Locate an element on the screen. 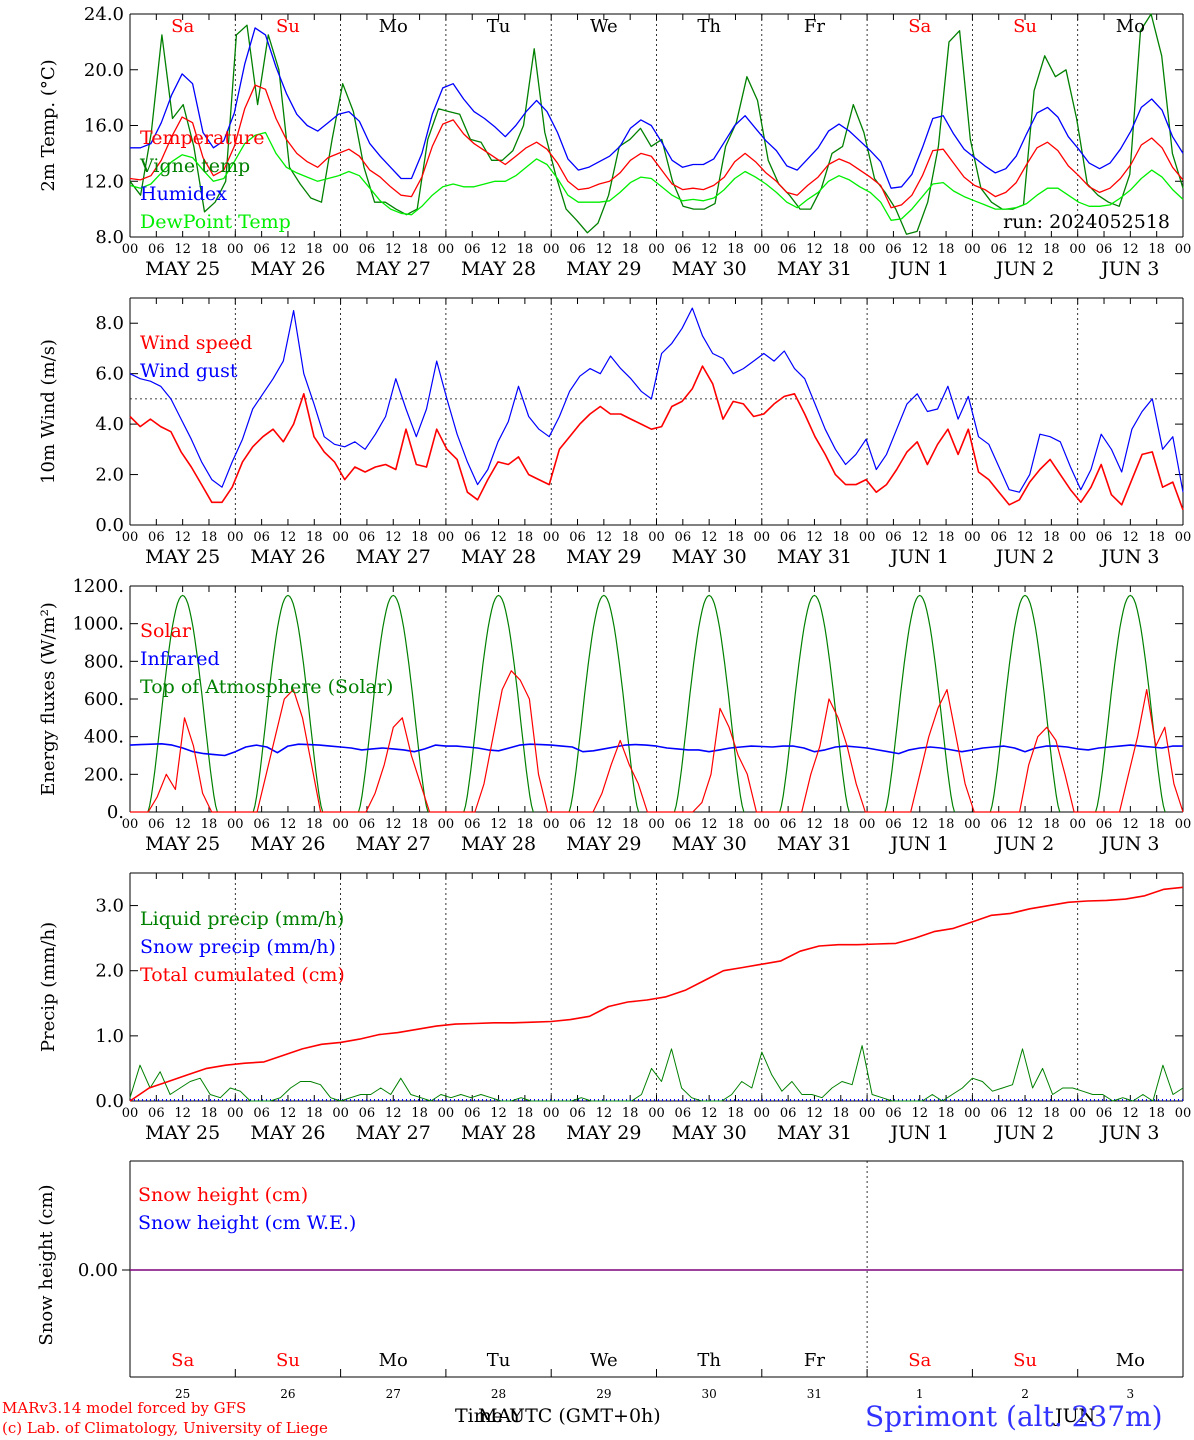  wind-date-label: MAY 26 is located at coordinates (287, 557).